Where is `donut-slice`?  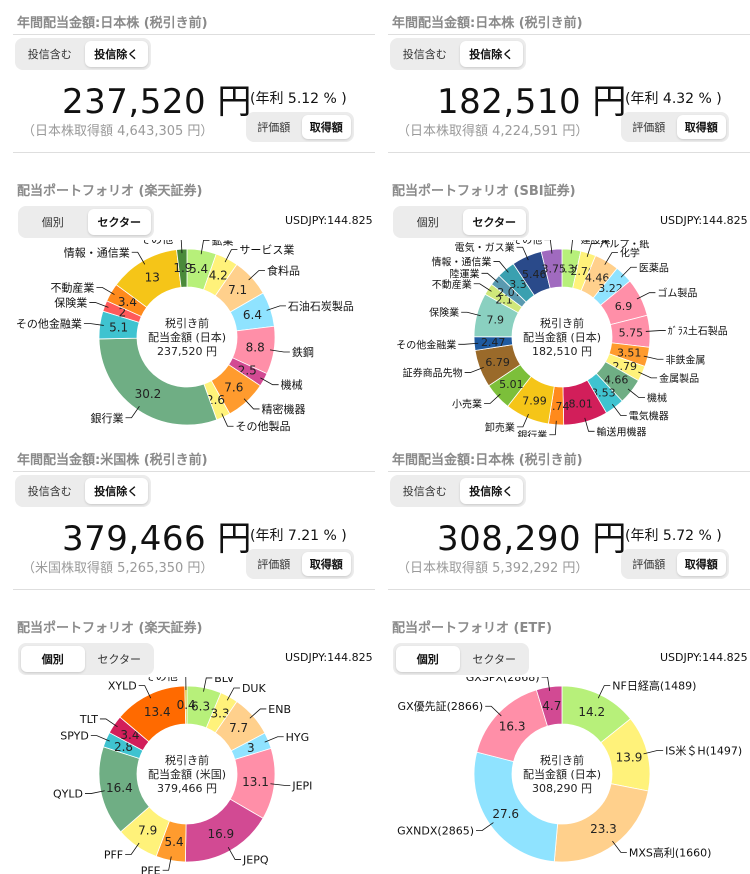
donut-slice is located at coordinates (551, 268).